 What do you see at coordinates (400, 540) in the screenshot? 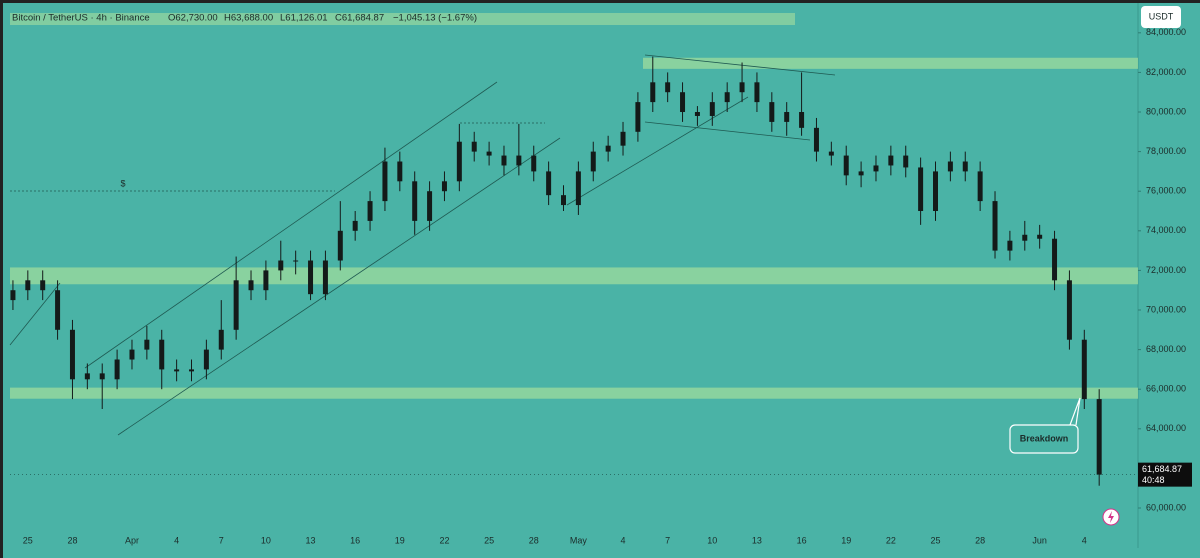
I see `x-tick-label: 19` at bounding box center [400, 540].